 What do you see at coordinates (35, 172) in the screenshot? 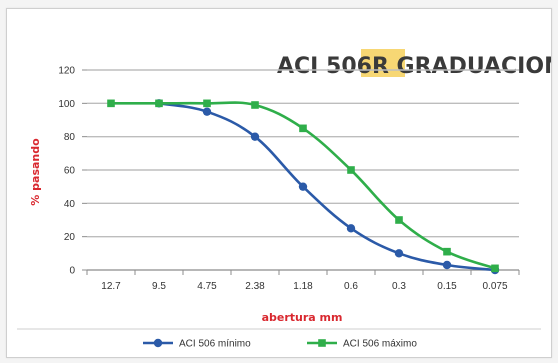
I see `y-axis-title: % pasando` at bounding box center [35, 172].